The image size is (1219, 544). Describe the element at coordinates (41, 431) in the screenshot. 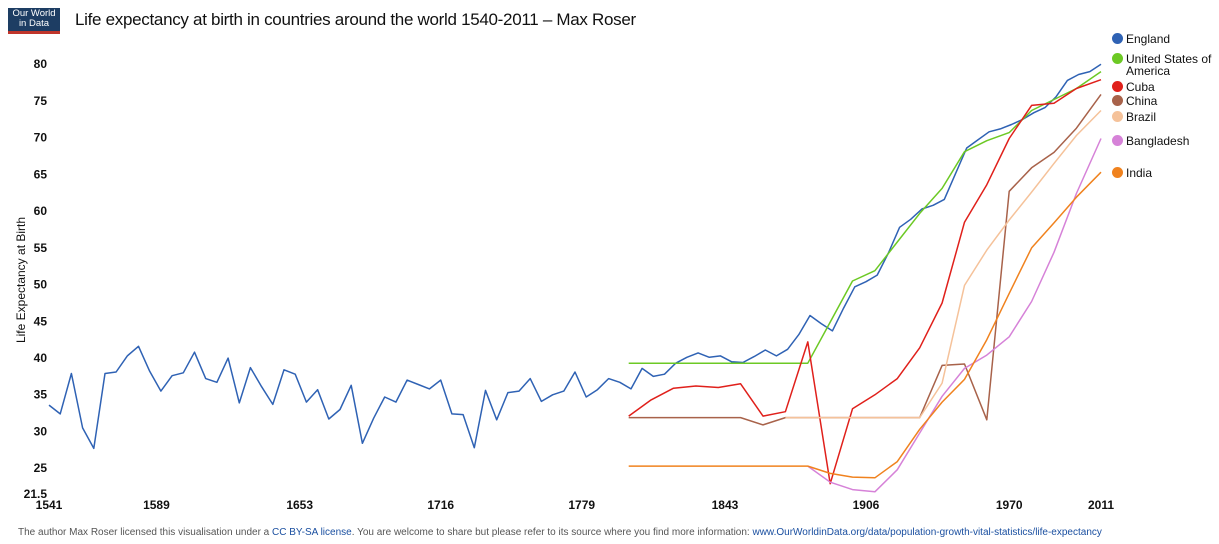

I see `y-tick-label: 30` at that location.